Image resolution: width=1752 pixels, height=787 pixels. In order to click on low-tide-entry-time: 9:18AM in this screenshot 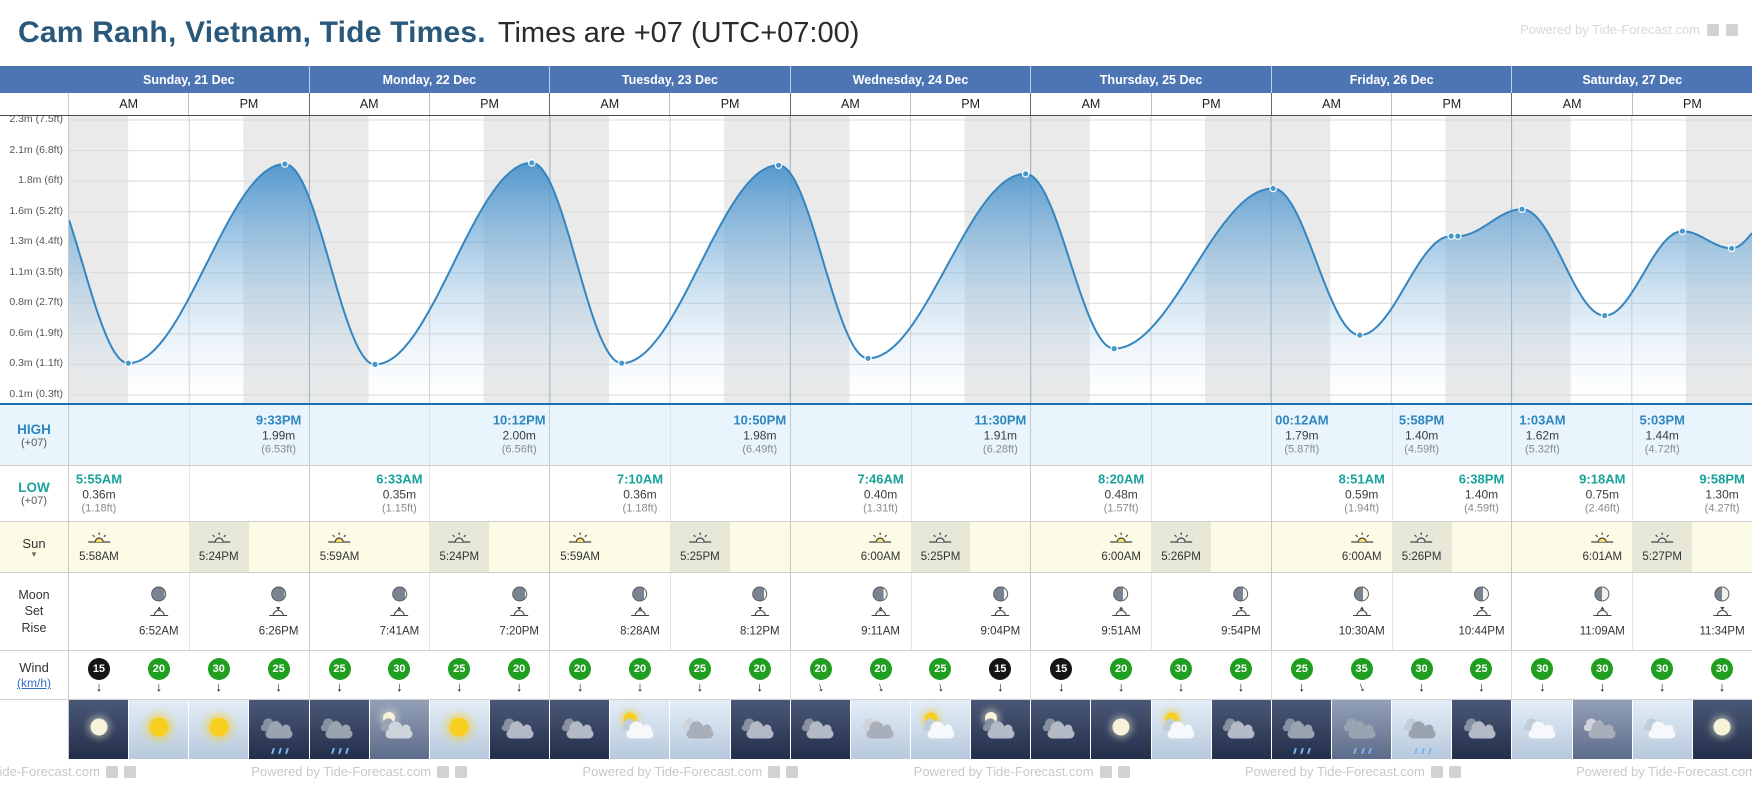, I will do `click(1602, 478)`.